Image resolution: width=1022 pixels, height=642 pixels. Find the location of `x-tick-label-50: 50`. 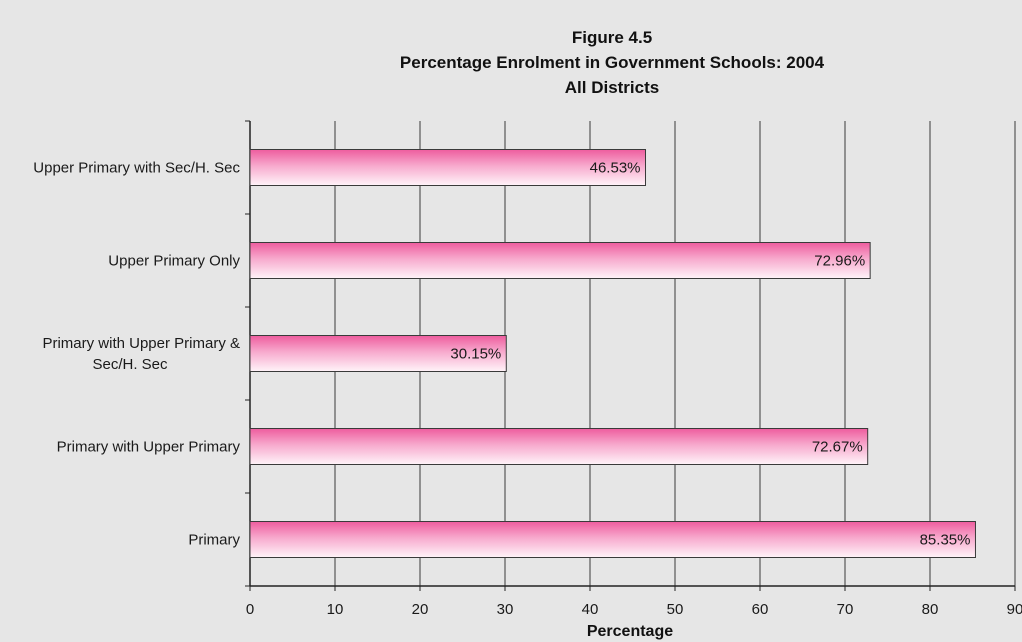

x-tick-label-50: 50 is located at coordinates (675, 609).